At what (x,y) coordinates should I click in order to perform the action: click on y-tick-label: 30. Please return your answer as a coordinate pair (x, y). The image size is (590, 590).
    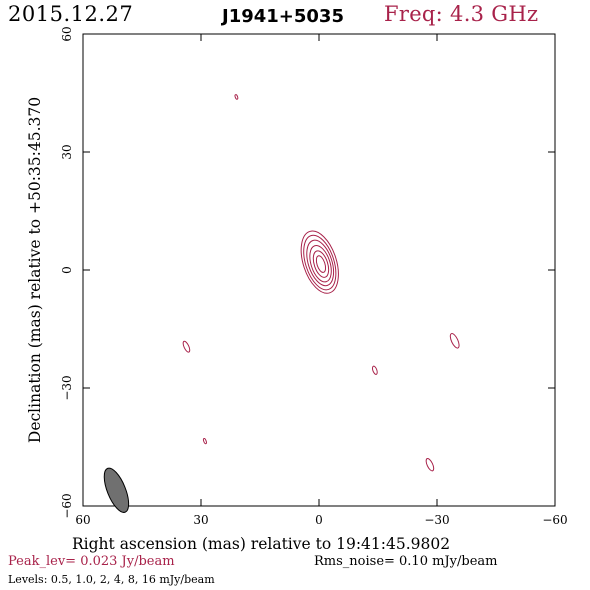
    Looking at the image, I should click on (67, 151).